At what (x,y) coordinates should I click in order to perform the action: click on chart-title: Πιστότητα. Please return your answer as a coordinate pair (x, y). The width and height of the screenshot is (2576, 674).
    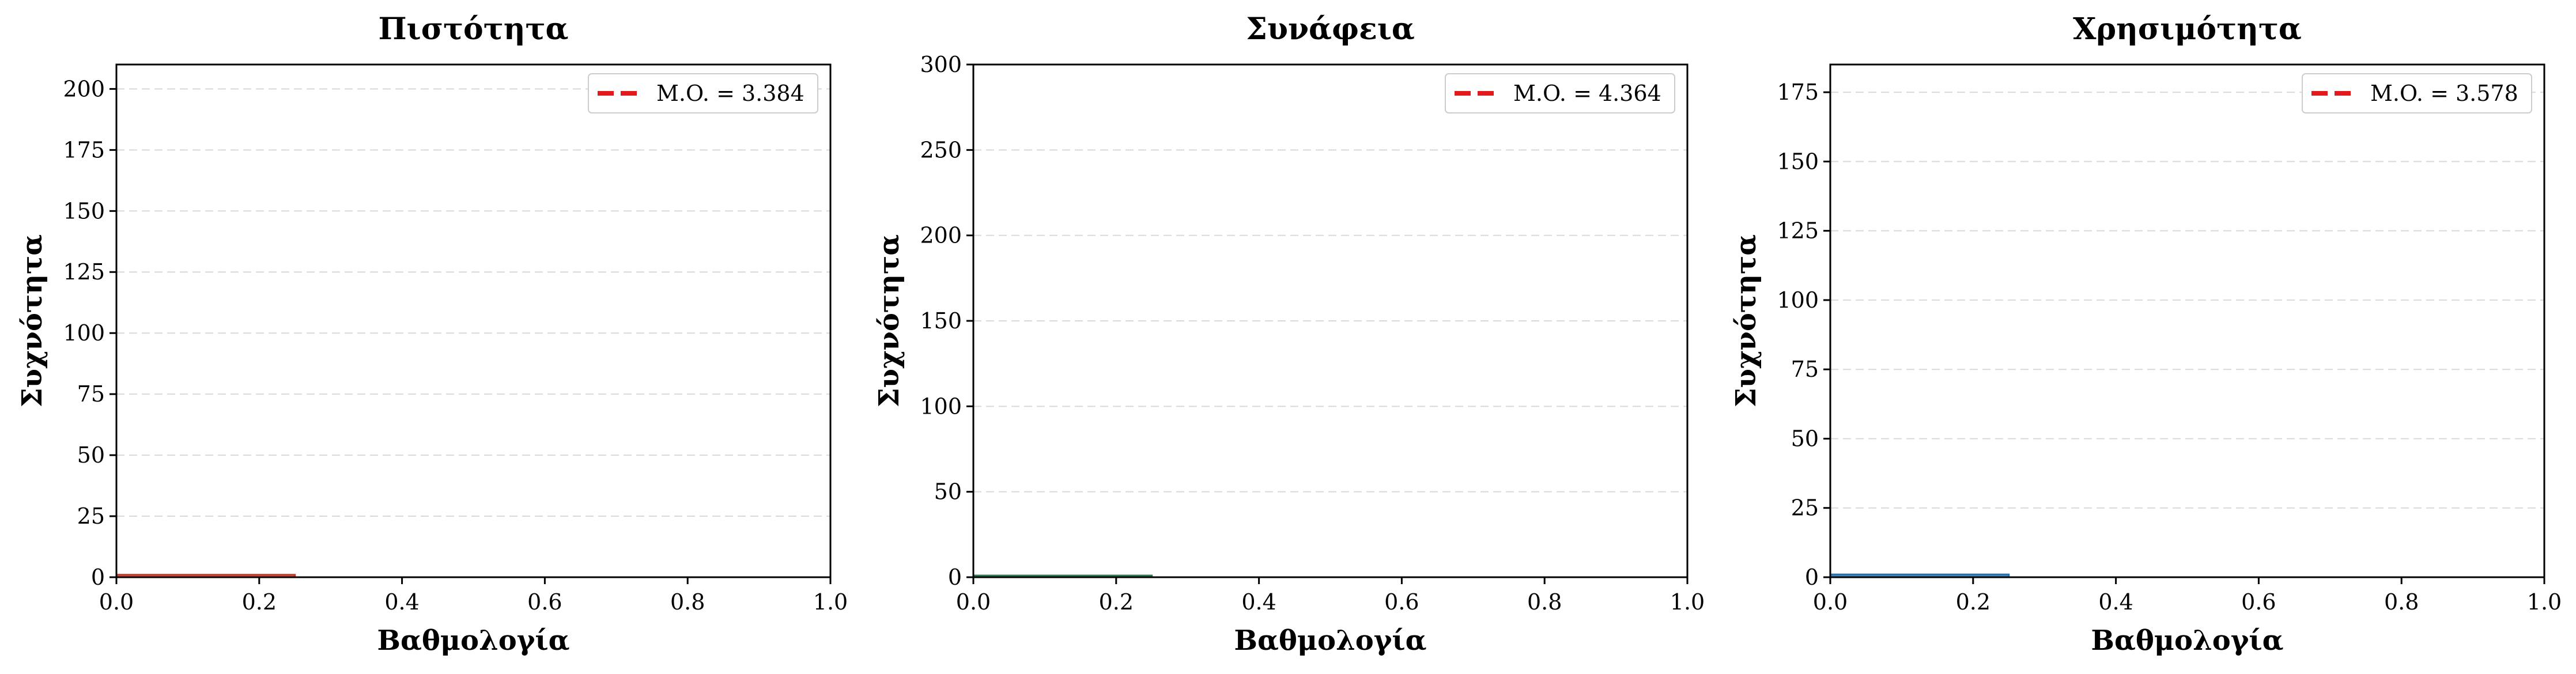
    Looking at the image, I should click on (473, 29).